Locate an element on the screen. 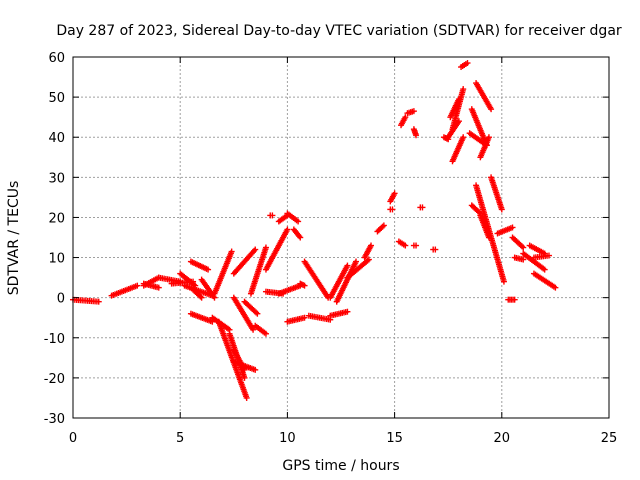  y-tick-label: 10 is located at coordinates (56, 259).